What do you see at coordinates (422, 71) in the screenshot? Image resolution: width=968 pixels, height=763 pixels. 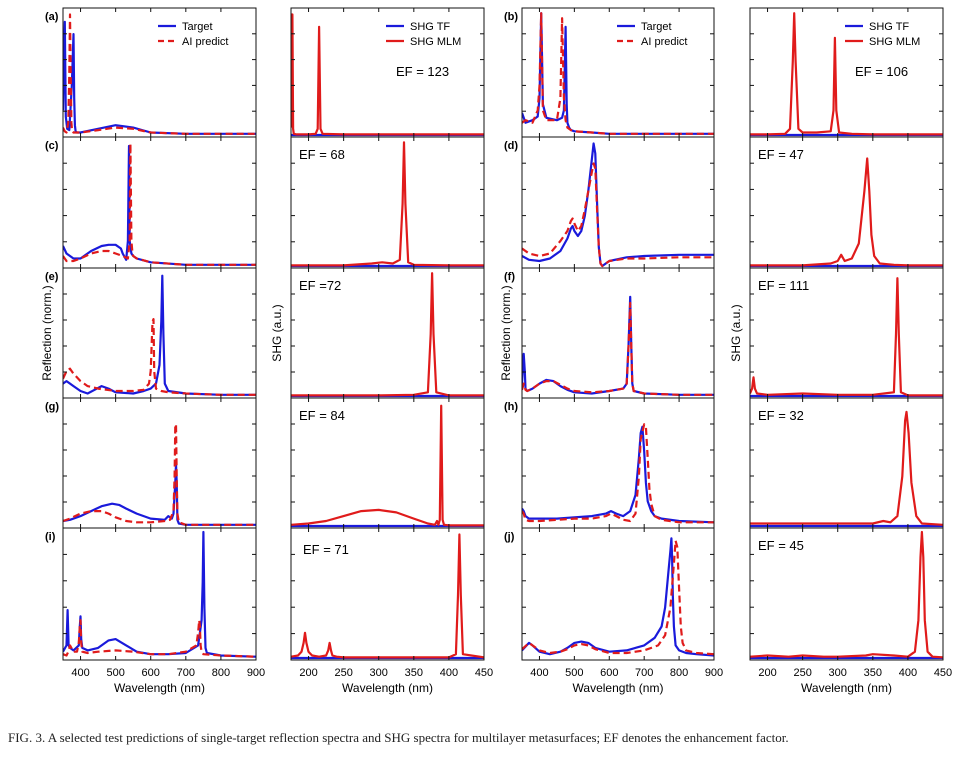 I see `ef-annotation: EF = 123` at bounding box center [422, 71].